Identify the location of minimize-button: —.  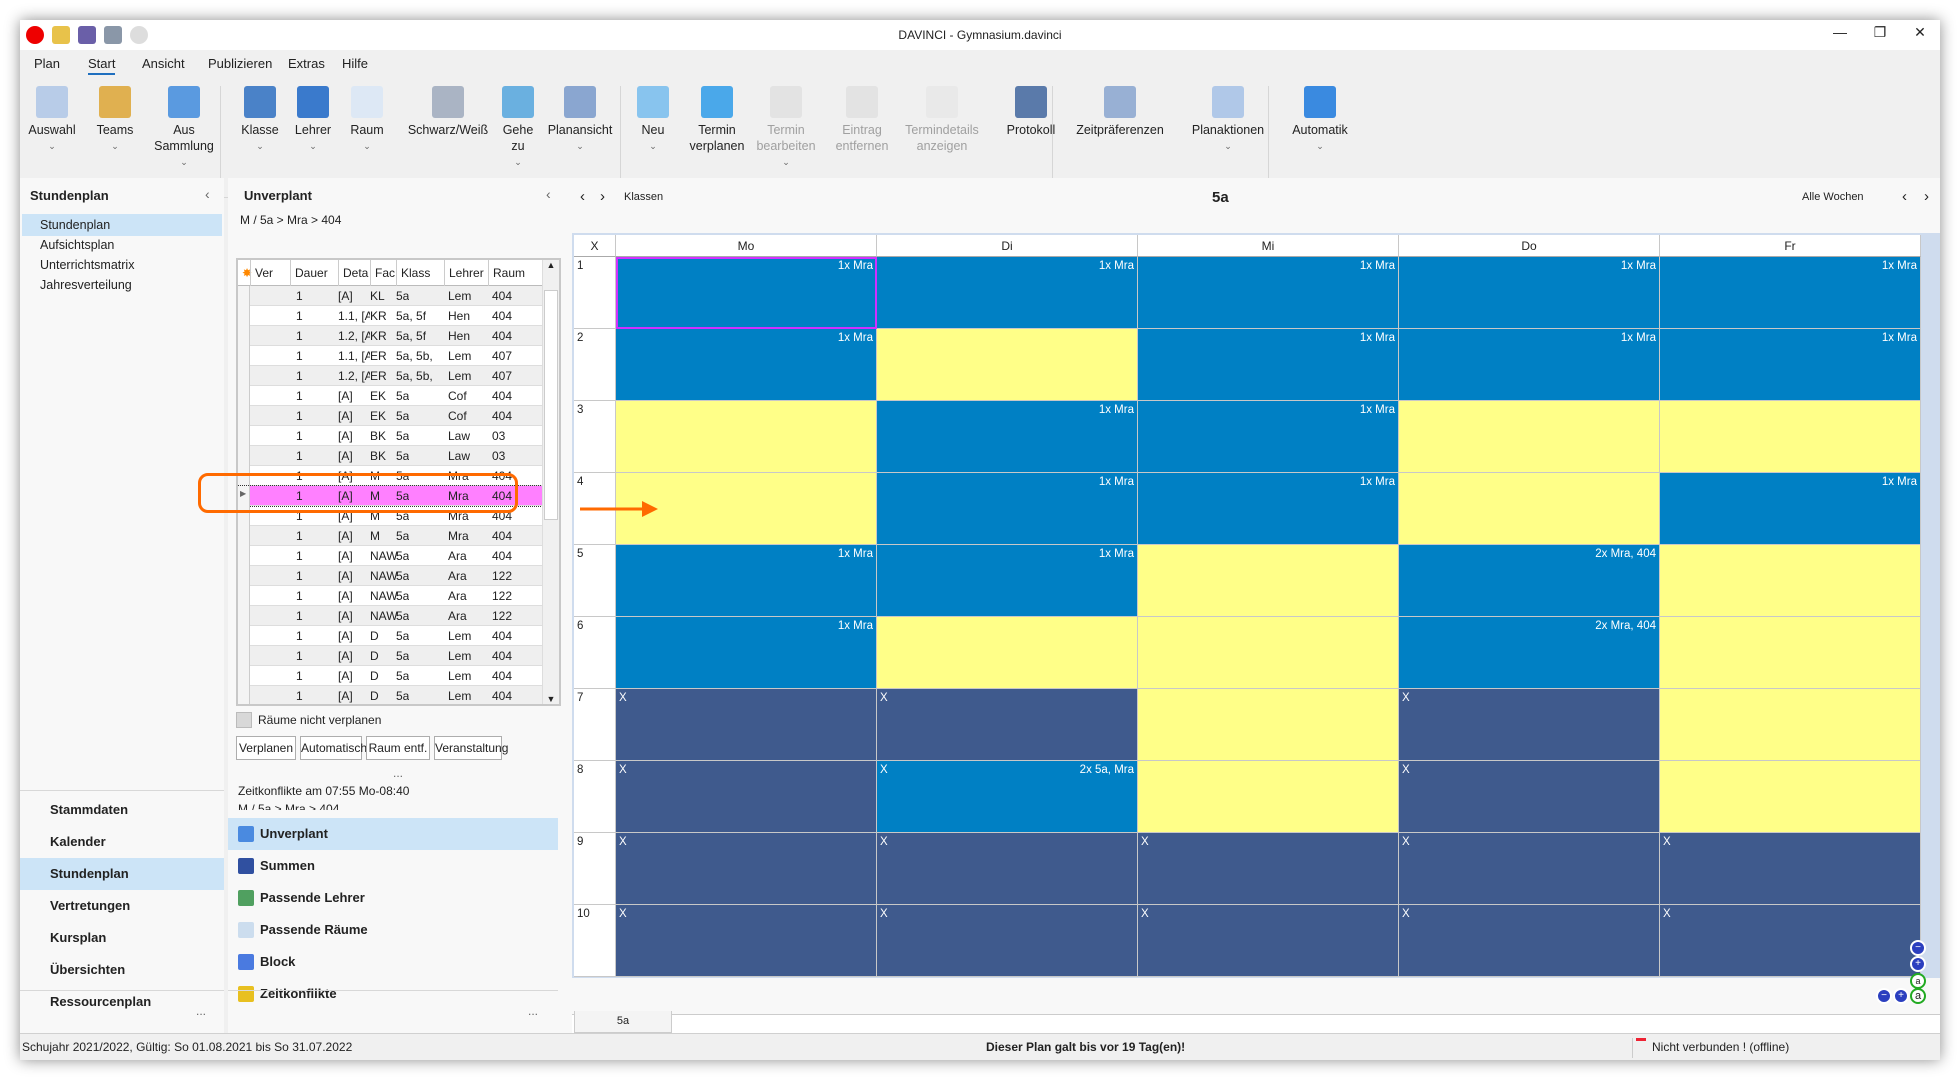
(1840, 32).